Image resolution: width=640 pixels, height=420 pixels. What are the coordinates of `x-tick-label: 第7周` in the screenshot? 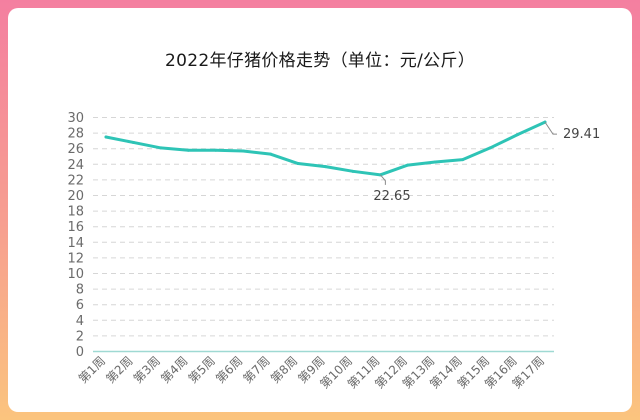 It's located at (256, 370).